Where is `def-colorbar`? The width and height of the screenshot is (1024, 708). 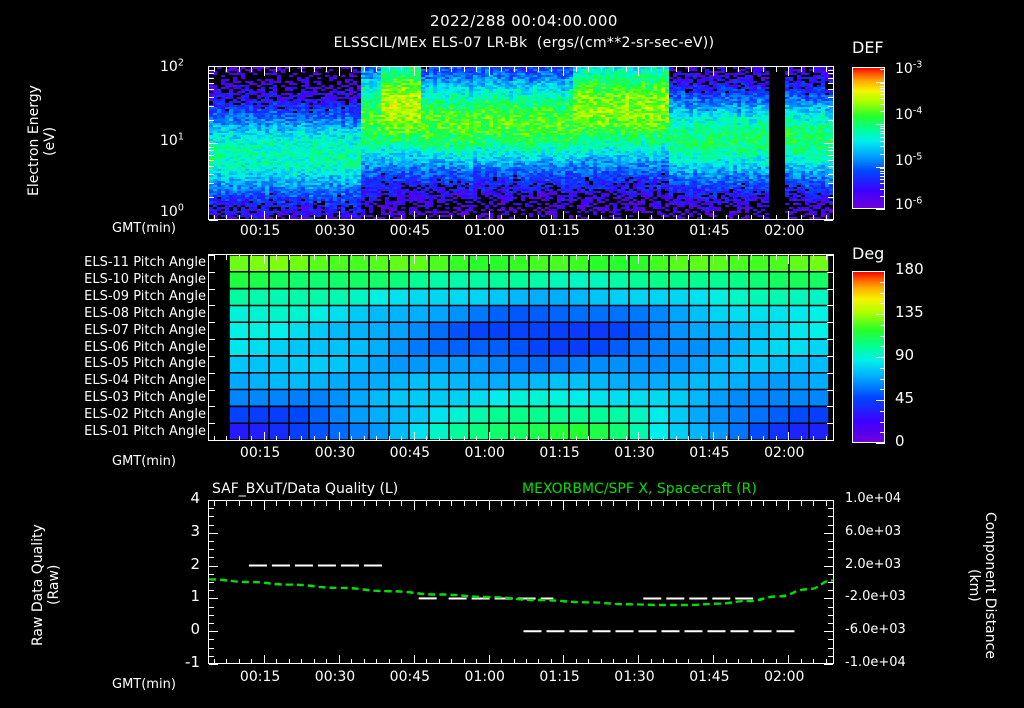
def-colorbar is located at coordinates (868, 138).